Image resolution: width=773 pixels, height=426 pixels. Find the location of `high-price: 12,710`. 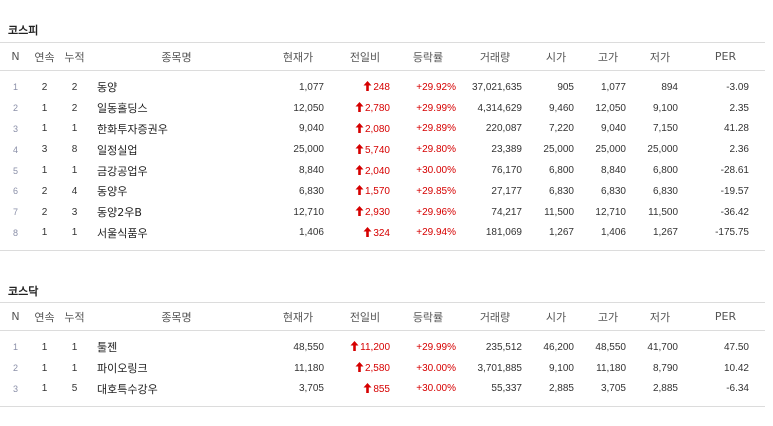

high-price: 12,710 is located at coordinates (610, 212).